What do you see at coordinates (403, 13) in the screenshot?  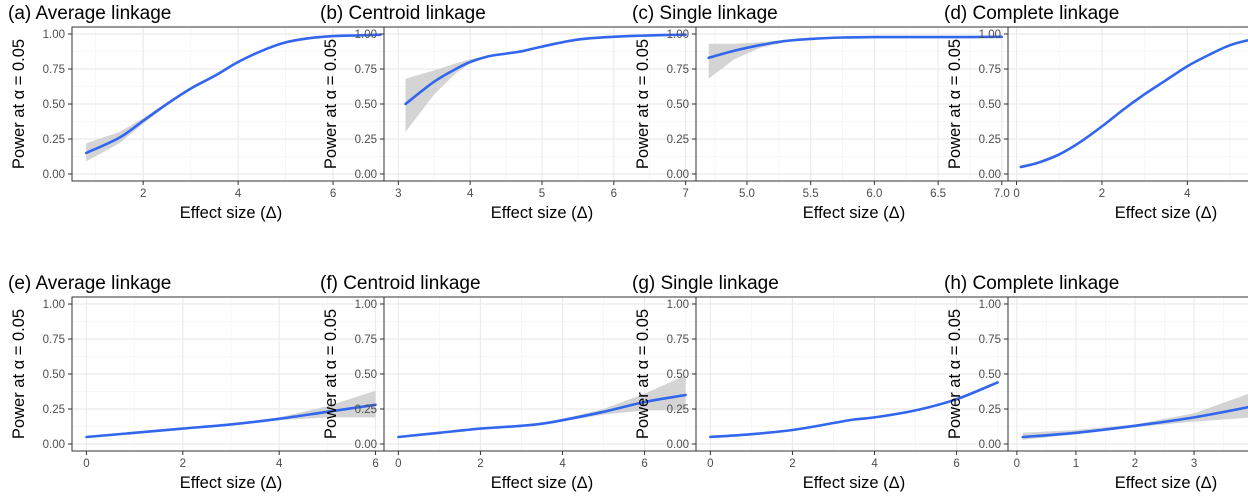 I see `panel-title: (b) Centroid linkage` at bounding box center [403, 13].